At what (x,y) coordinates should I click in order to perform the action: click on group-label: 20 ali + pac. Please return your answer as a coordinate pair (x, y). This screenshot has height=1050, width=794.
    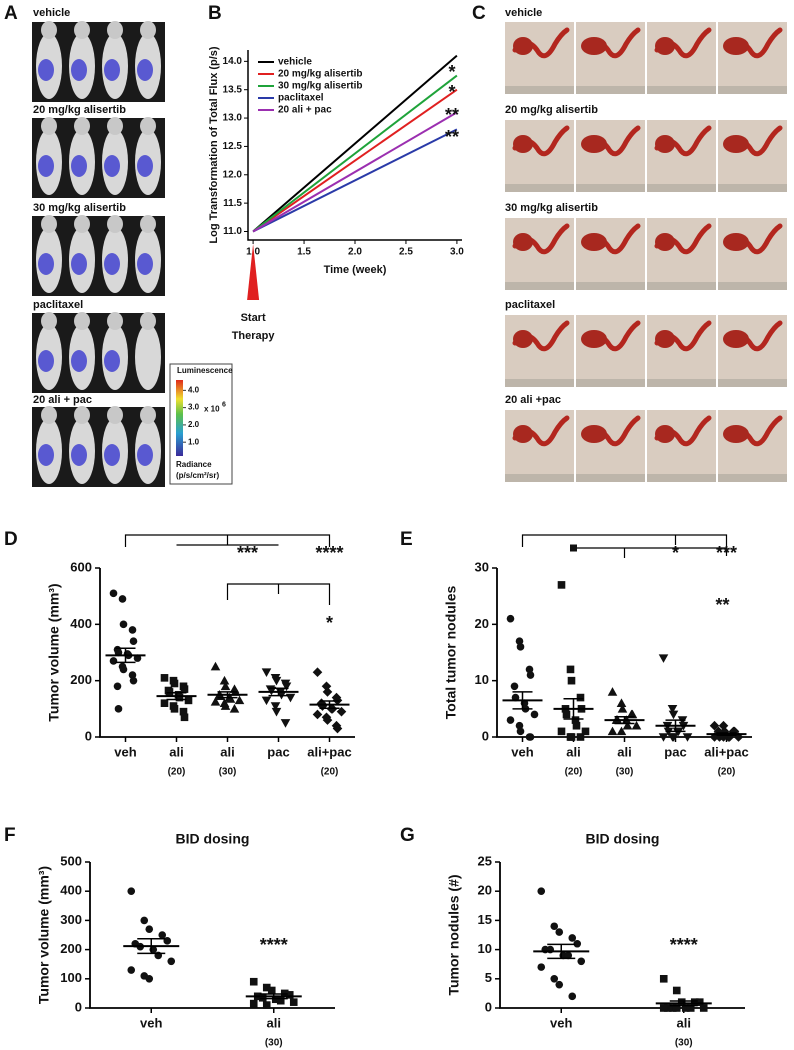
    Looking at the image, I should click on (62, 400).